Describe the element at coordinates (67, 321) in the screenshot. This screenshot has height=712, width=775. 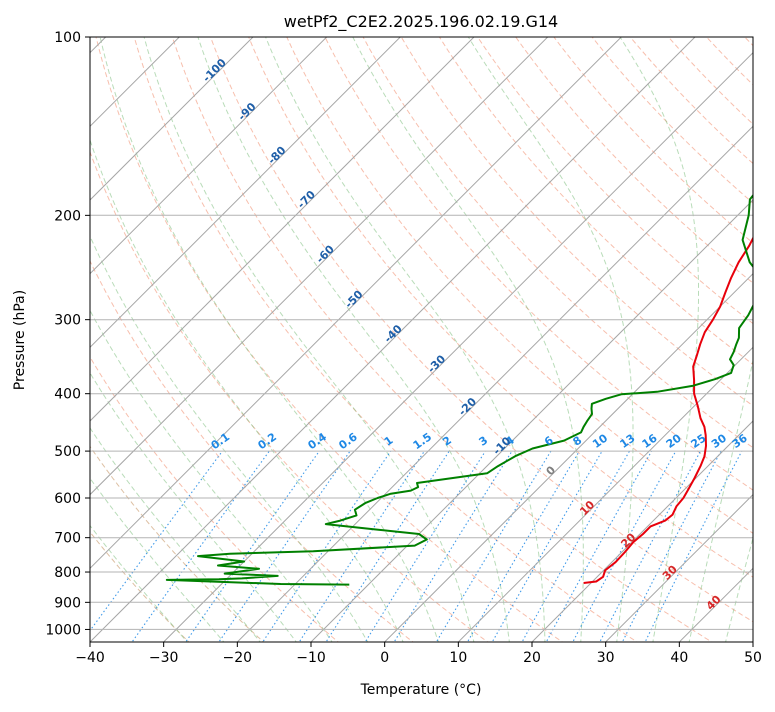
I see `y-tick-label: 300` at that location.